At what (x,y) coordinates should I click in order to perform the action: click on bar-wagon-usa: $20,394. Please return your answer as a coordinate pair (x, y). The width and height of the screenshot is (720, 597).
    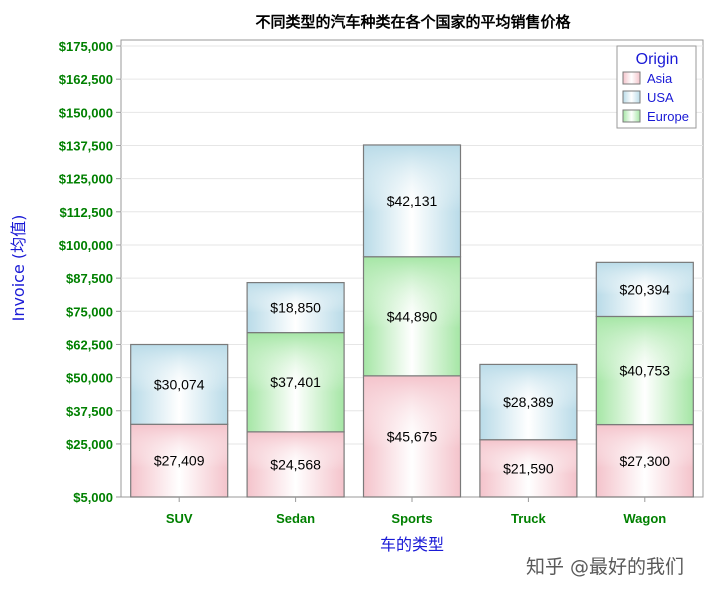
    Looking at the image, I should click on (644, 289).